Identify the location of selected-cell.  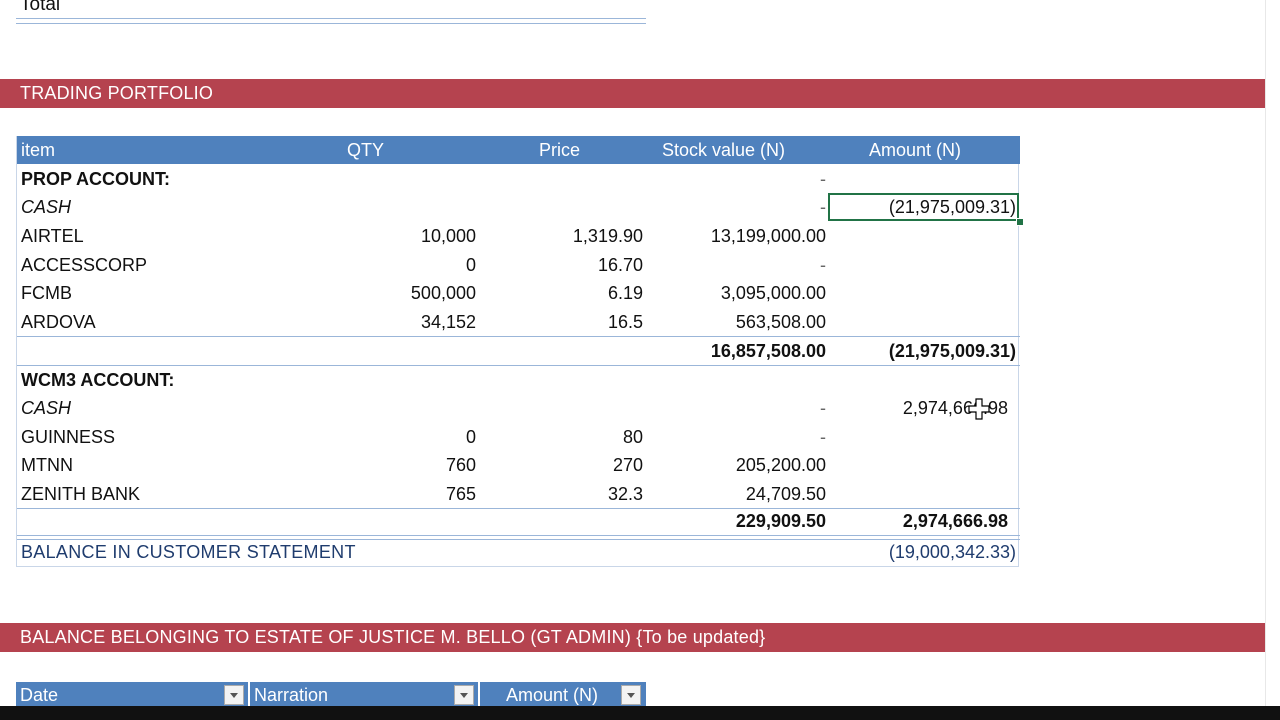
(923, 207).